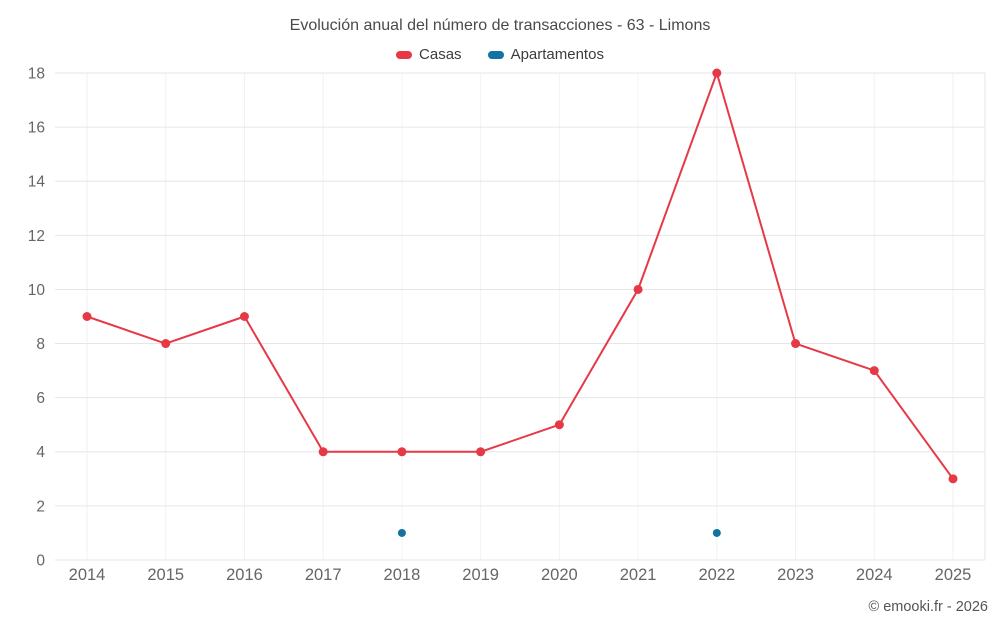  I want to click on x-tick-label: 2022, so click(716, 575).